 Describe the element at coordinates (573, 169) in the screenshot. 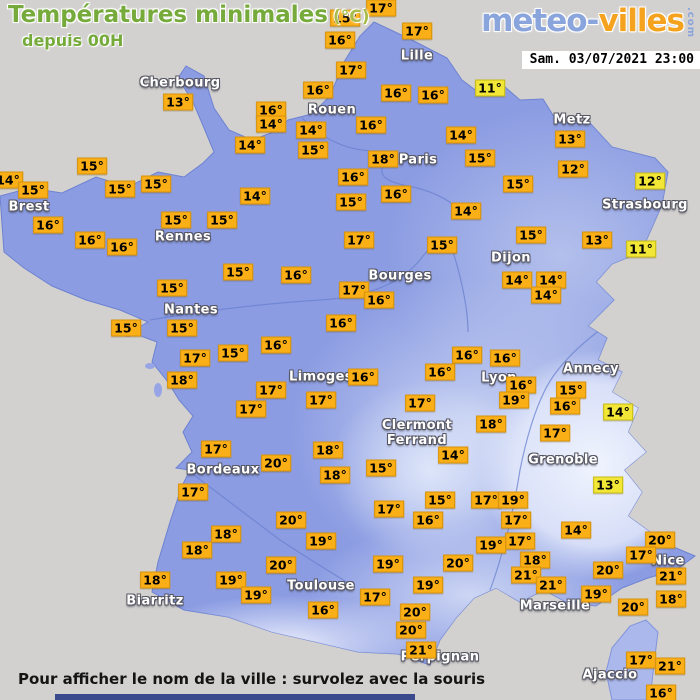

I see `temp-badge: 12°` at that location.